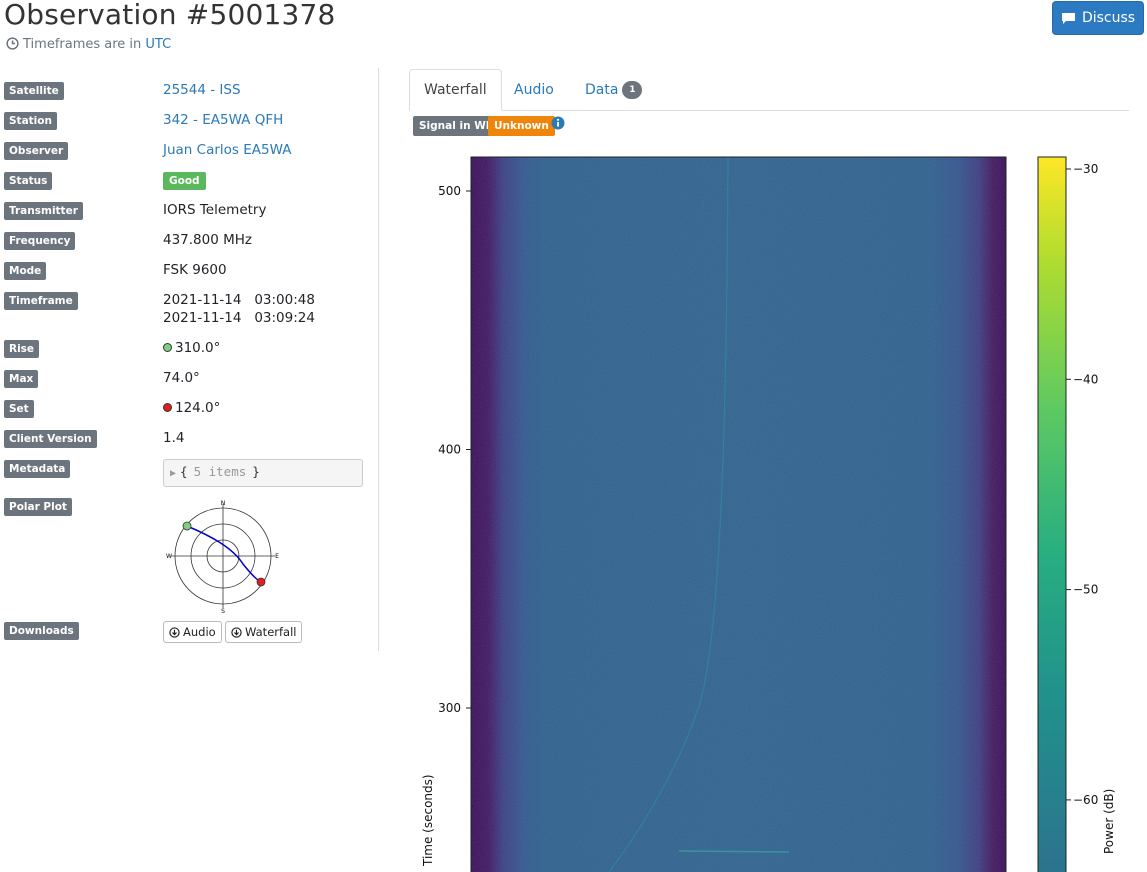 This screenshot has width=1147, height=872. I want to click on signal-blip, so click(734, 851).